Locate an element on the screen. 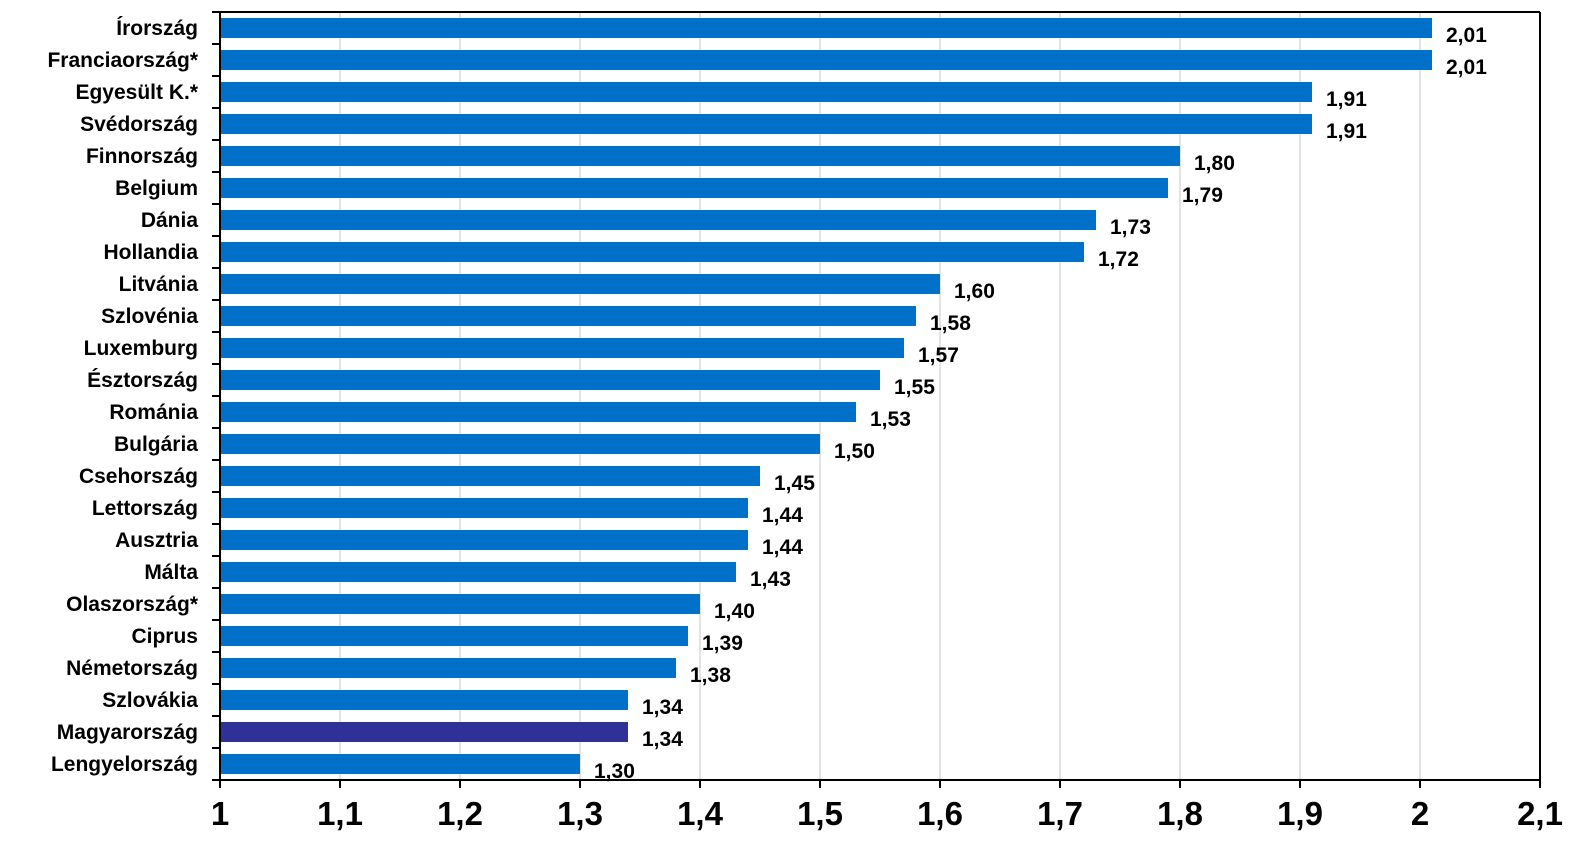 Image resolution: width=1592 pixels, height=851 pixels. value-label: 1,57 is located at coordinates (938, 355).